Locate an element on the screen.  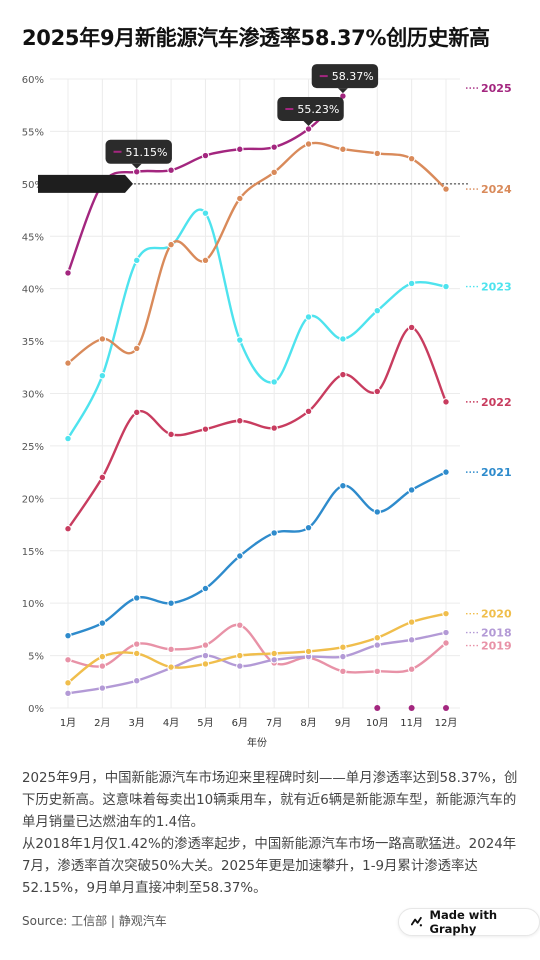
legend-label-2019: 2019 is located at coordinates (496, 646).